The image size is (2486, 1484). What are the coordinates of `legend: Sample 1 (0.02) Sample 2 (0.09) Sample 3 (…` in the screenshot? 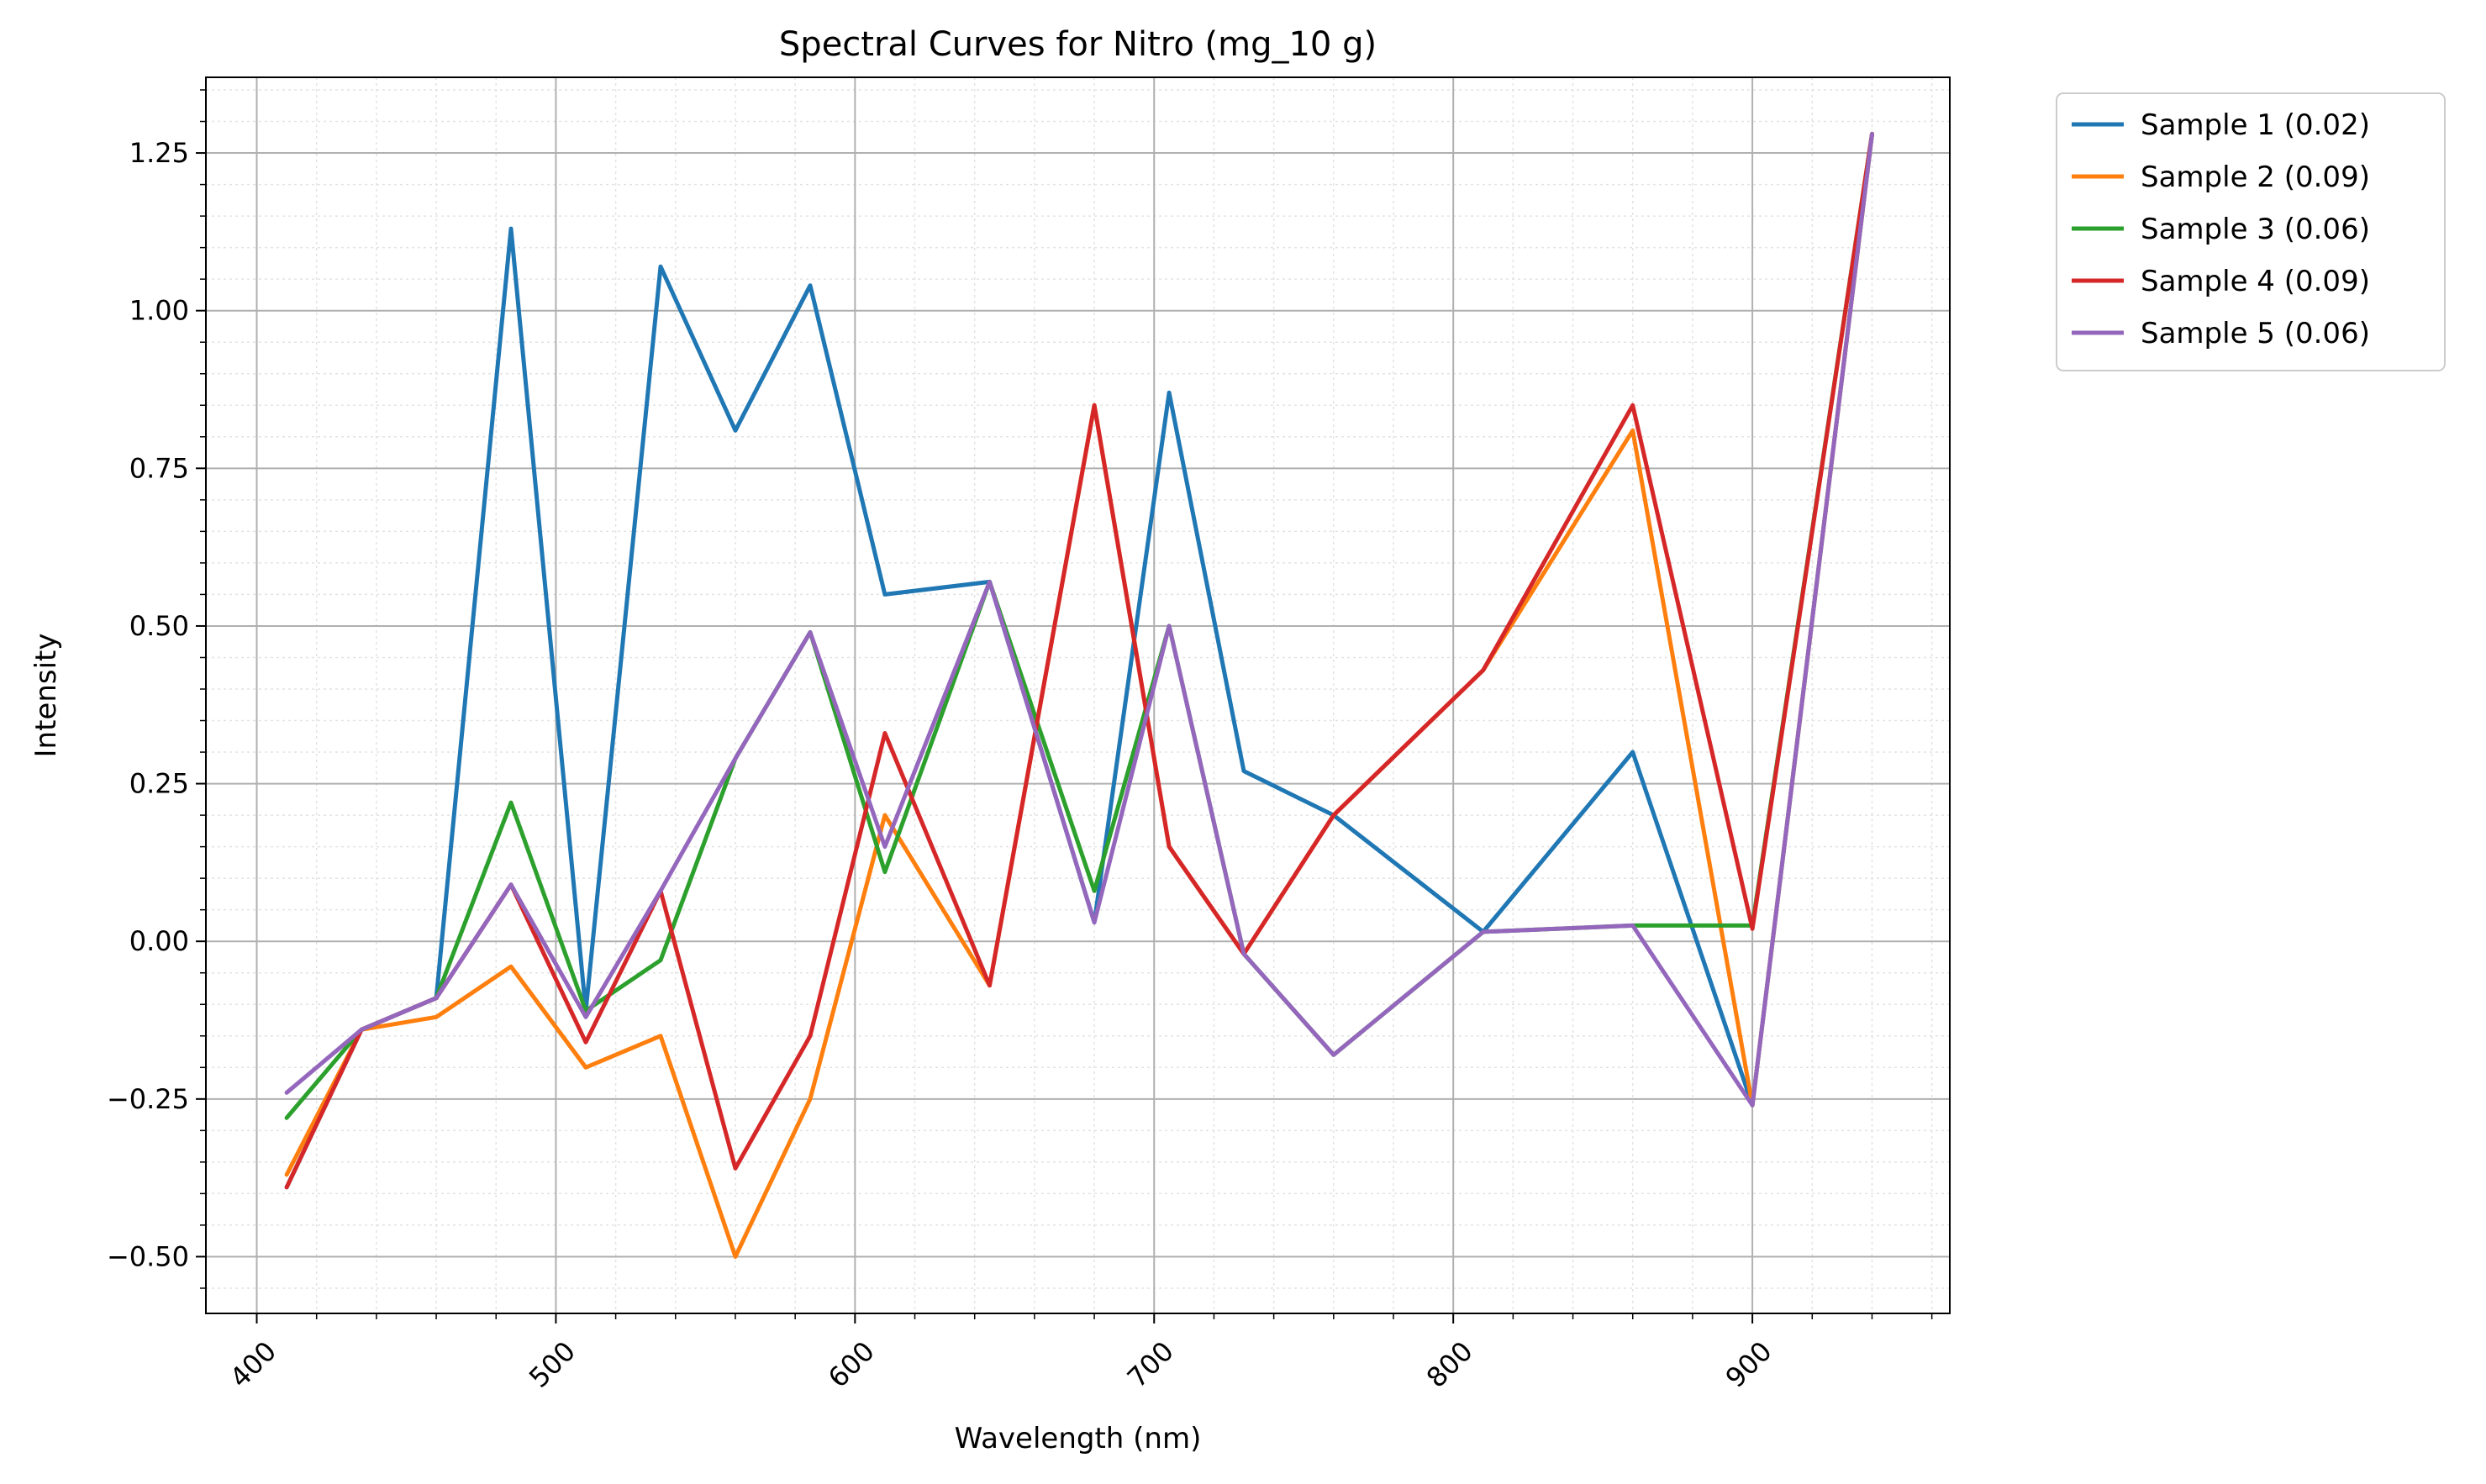 It's located at (2251, 231).